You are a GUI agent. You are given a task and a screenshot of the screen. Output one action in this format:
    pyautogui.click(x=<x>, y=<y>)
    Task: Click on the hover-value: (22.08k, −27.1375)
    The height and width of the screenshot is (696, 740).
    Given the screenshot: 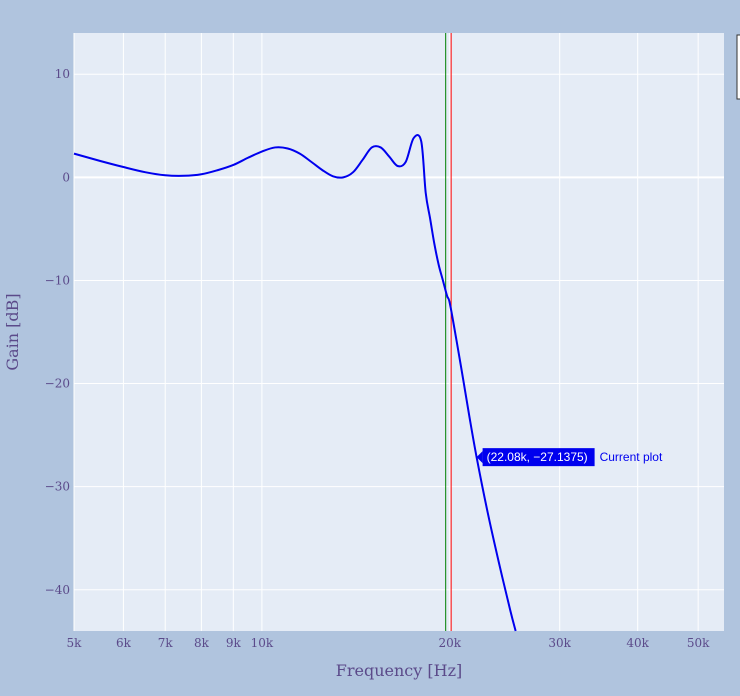 What is the action you would take?
    pyautogui.click(x=537, y=457)
    